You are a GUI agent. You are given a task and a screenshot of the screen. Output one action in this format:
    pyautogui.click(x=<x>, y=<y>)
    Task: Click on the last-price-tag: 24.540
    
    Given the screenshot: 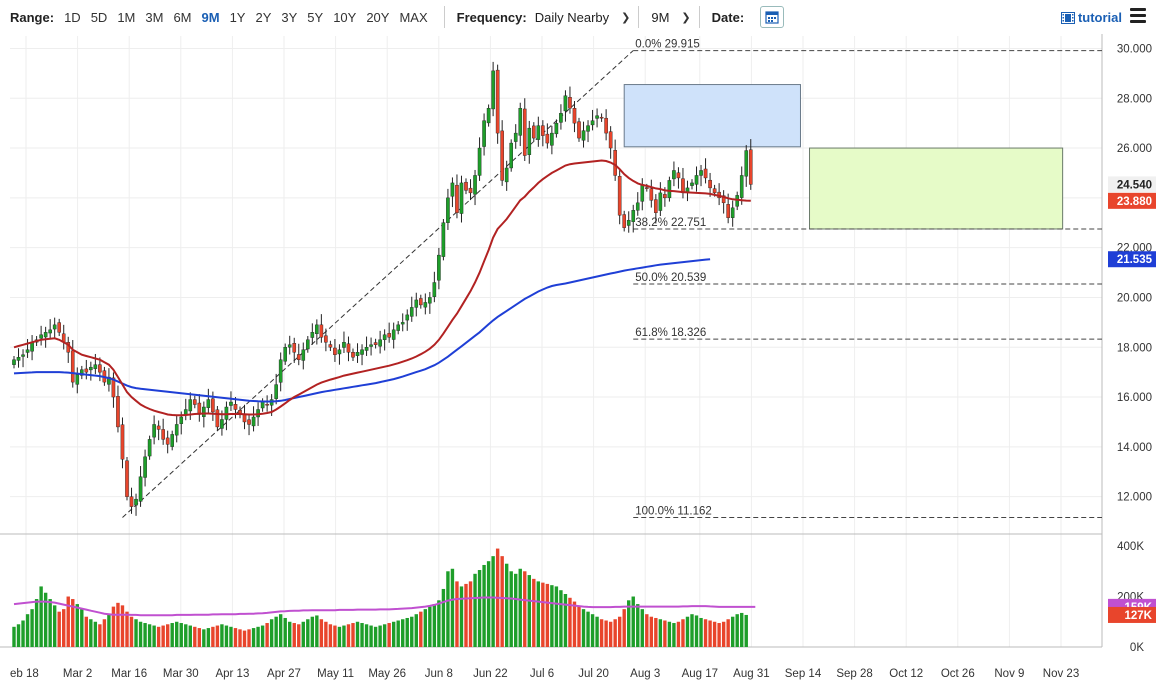 What is the action you would take?
    pyautogui.click(x=1134, y=185)
    